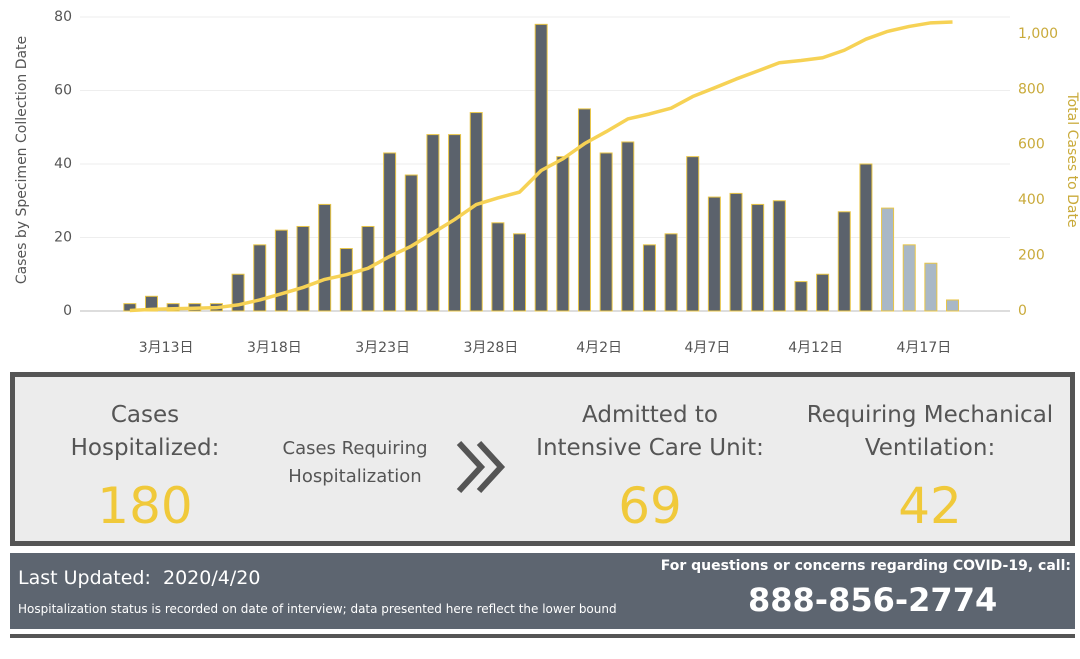 The width and height of the screenshot is (1080, 659). What do you see at coordinates (63, 91) in the screenshot?
I see `y-tick-label: 60` at bounding box center [63, 91].